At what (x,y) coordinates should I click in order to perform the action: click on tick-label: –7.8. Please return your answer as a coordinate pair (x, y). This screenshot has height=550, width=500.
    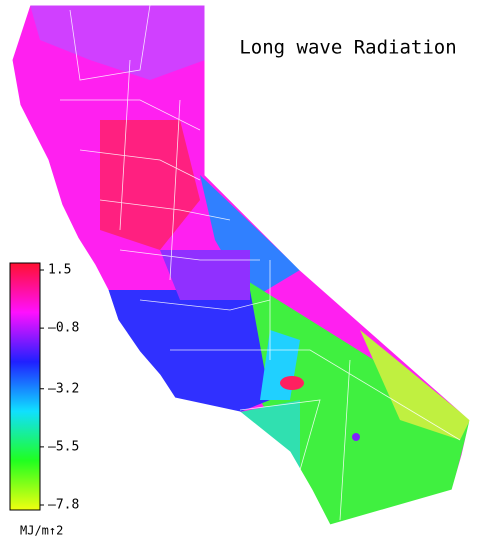
    Looking at the image, I should click on (63, 505).